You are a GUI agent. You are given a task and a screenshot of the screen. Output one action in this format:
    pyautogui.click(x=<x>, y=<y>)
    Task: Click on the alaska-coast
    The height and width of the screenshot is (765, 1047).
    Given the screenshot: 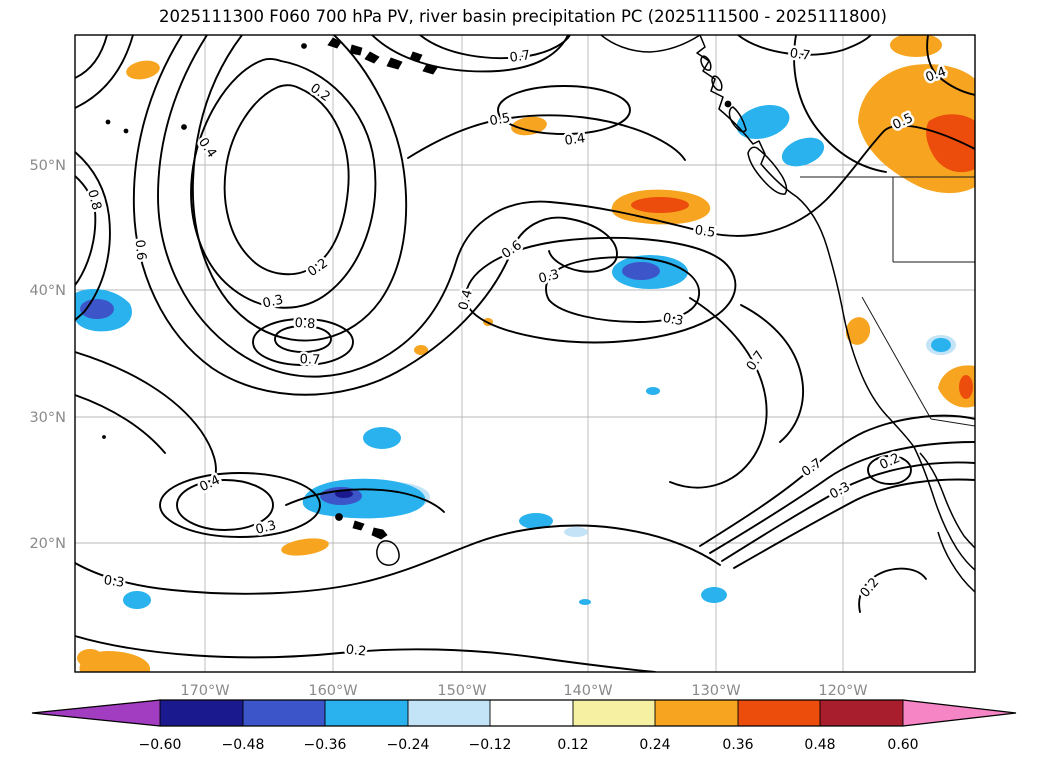 What is the action you would take?
    pyautogui.click(x=650, y=44)
    